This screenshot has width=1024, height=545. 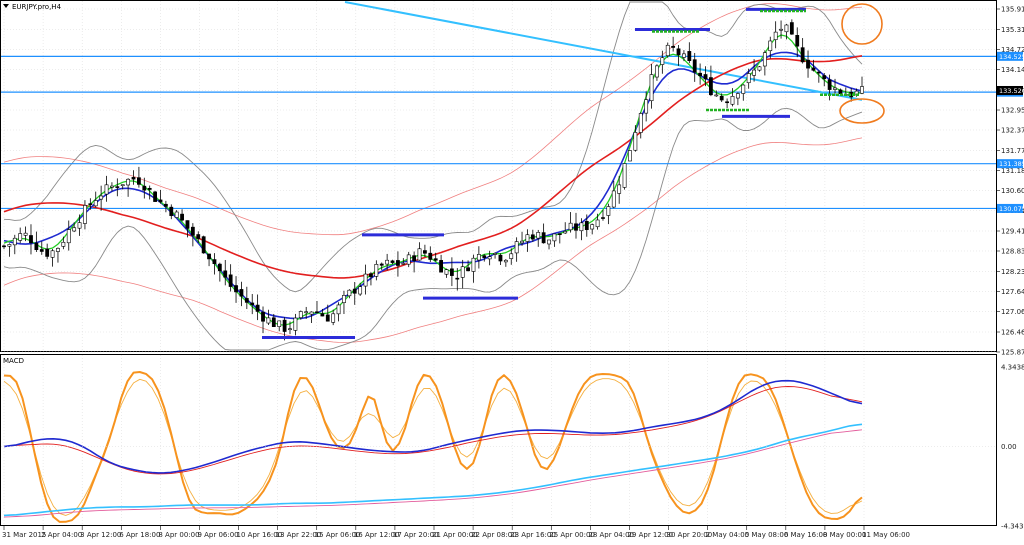 What do you see at coordinates (1012, 30) in the screenshot?
I see `price-tick-label: 135.310` at bounding box center [1012, 30].